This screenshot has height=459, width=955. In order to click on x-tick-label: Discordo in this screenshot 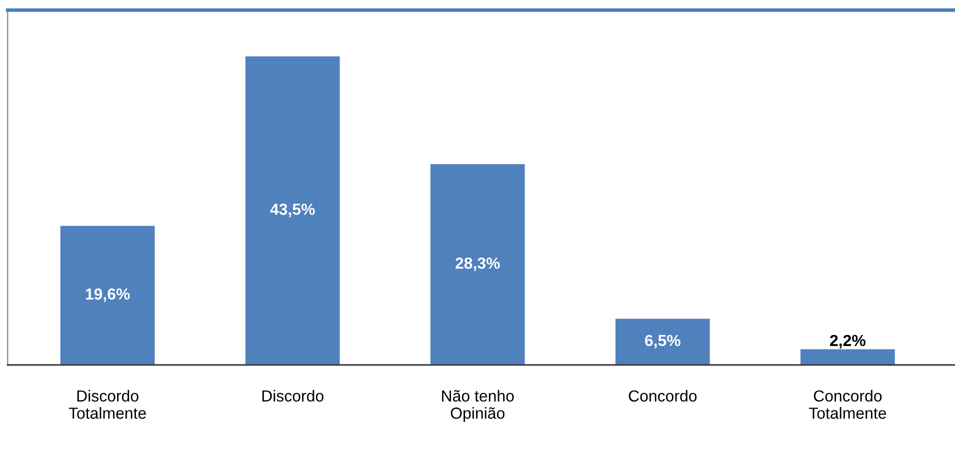, I will do `click(293, 396)`.